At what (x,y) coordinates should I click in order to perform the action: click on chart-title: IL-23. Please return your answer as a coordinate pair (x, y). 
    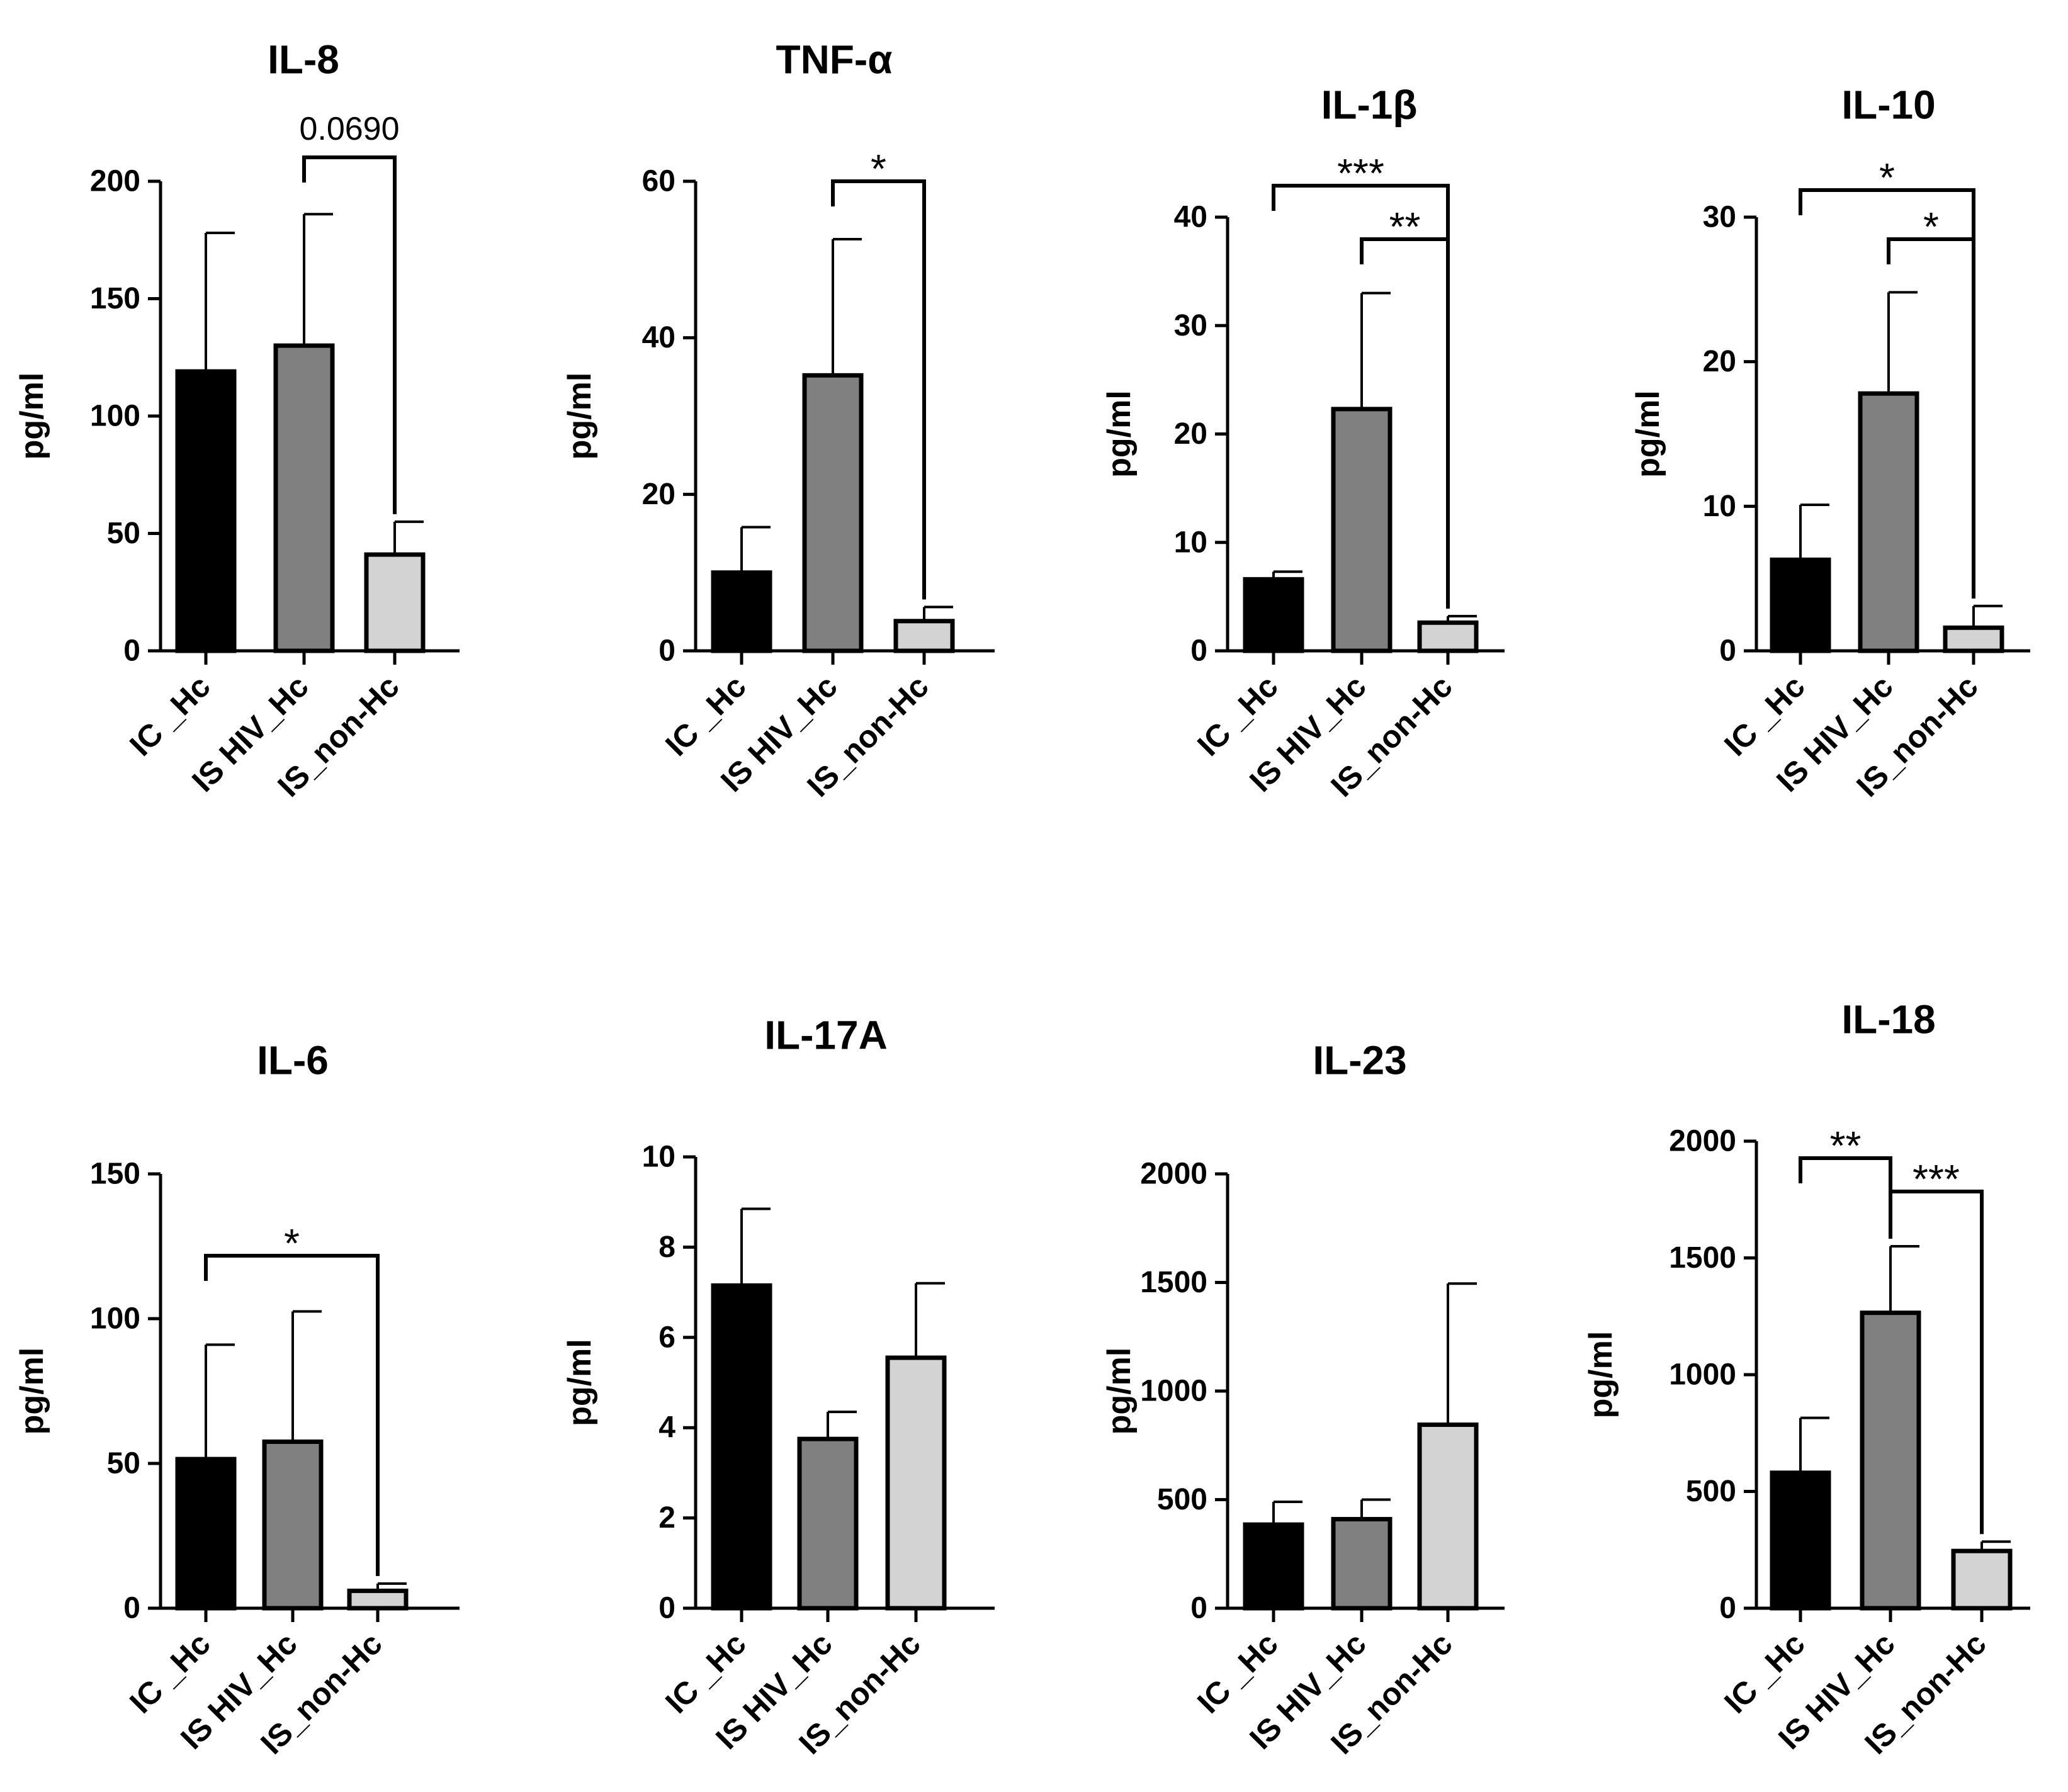
    Looking at the image, I should click on (1359, 1060).